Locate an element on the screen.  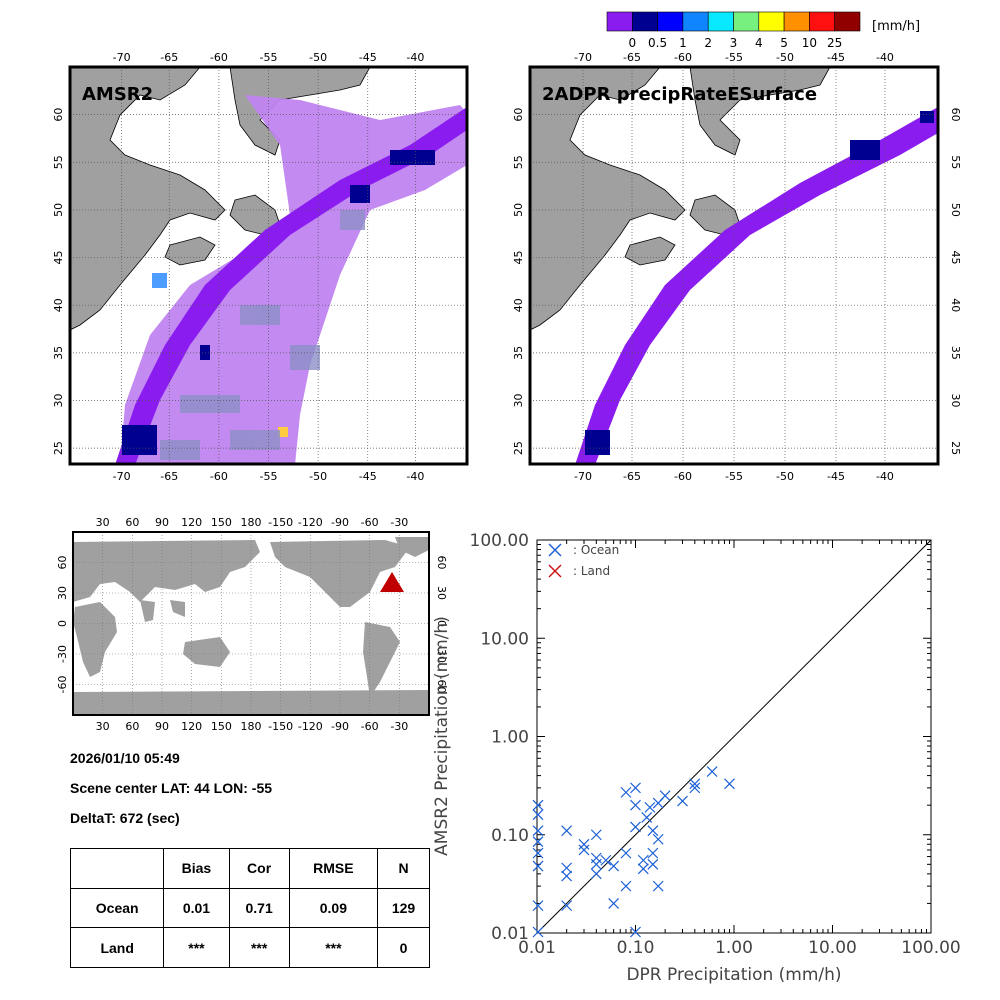
table-cell: *** is located at coordinates (333, 947).